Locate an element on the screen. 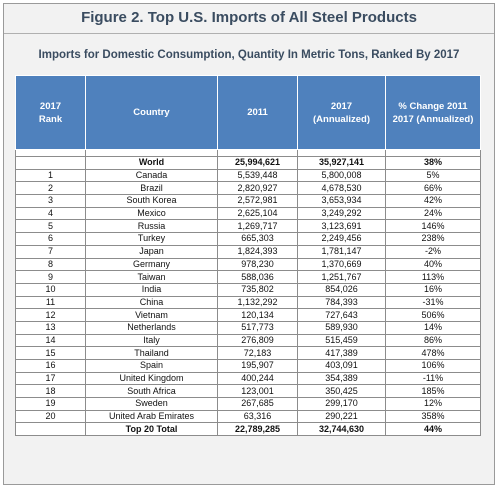 Image resolution: width=500 pixels, height=490 pixels. change-cell: -2% is located at coordinates (433, 251).